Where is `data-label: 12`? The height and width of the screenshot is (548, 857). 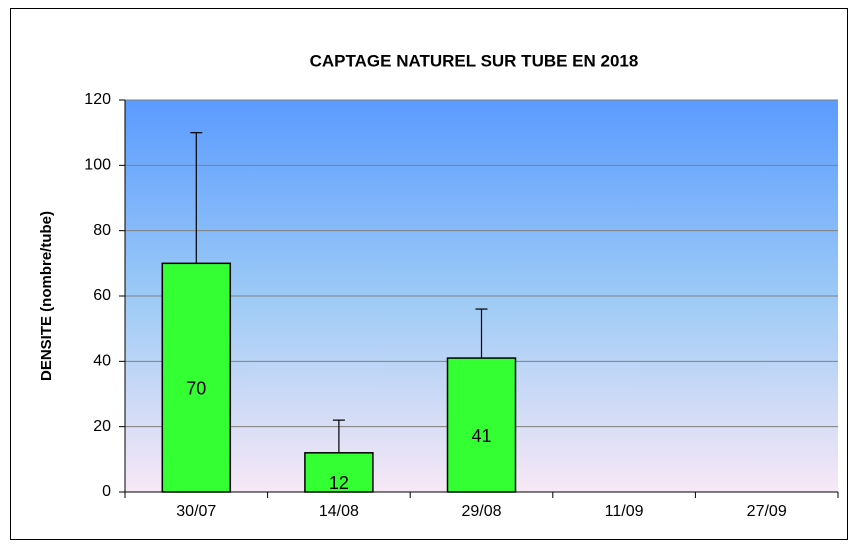 data-label: 12 is located at coordinates (339, 483).